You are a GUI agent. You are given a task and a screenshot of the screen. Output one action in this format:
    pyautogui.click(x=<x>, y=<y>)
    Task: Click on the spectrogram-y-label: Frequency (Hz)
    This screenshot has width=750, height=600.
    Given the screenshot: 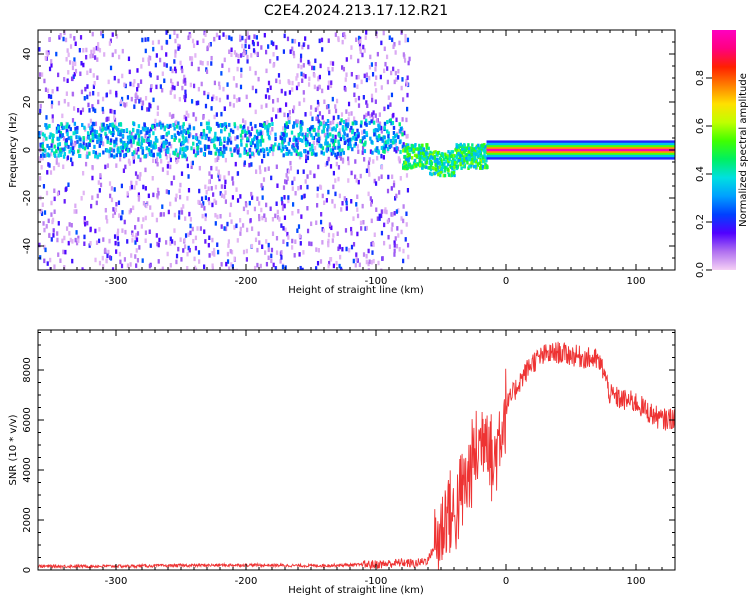 What is the action you would take?
    pyautogui.click(x=13, y=150)
    